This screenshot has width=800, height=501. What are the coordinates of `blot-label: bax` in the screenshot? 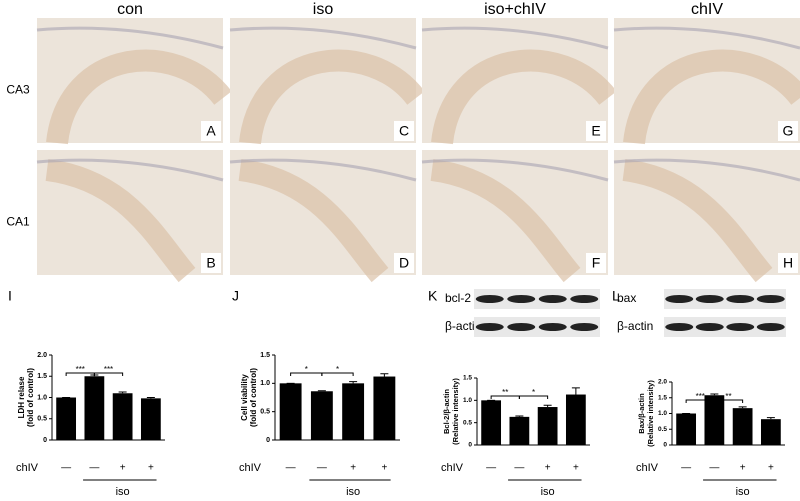 It's located at (626, 298).